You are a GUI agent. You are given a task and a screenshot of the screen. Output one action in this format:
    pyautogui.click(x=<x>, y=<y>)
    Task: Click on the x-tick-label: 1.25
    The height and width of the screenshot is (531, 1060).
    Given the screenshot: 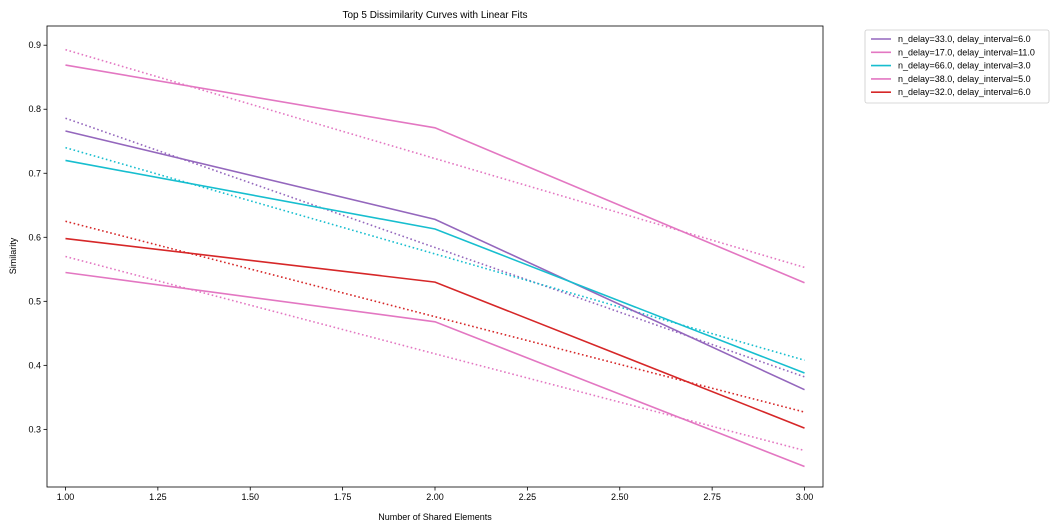 What is the action you would take?
    pyautogui.click(x=158, y=497)
    